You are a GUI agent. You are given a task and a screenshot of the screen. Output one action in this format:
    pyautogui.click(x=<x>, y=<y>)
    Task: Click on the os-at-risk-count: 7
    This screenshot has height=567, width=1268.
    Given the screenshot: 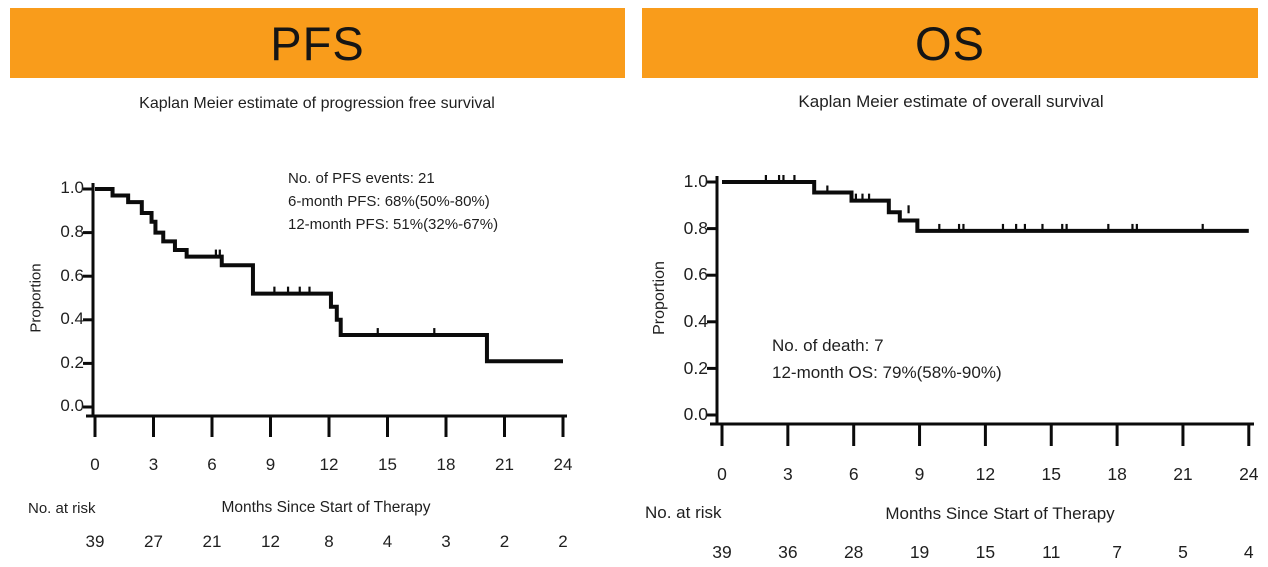 What is the action you would take?
    pyautogui.click(x=1117, y=552)
    